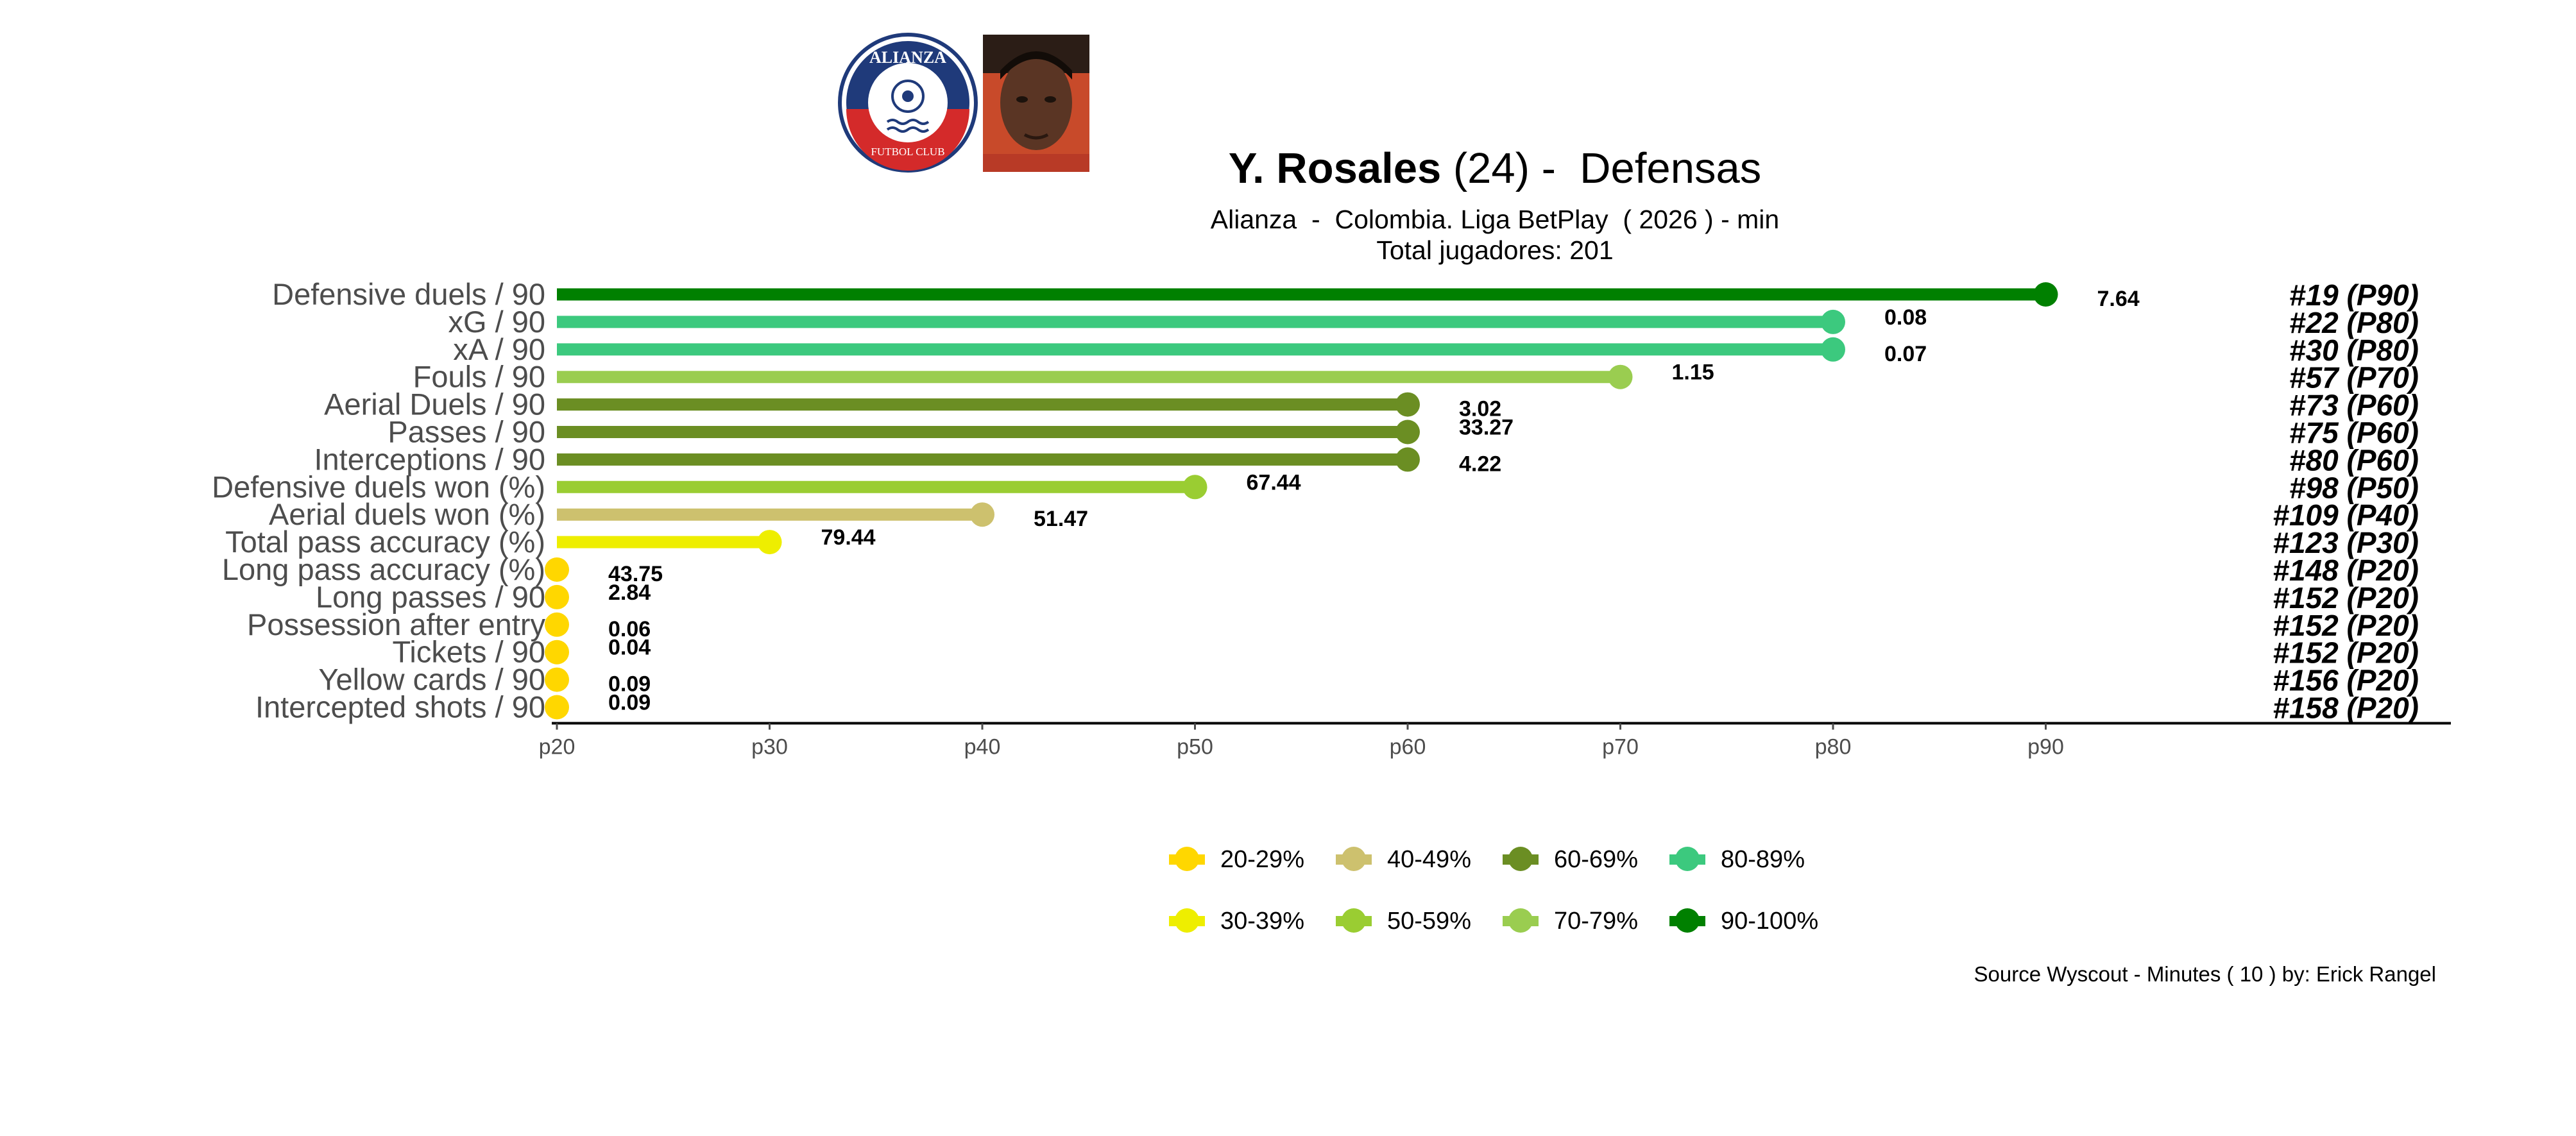  Describe the element at coordinates (1274, 482) in the screenshot. I see `value-label: 67.44` at that location.